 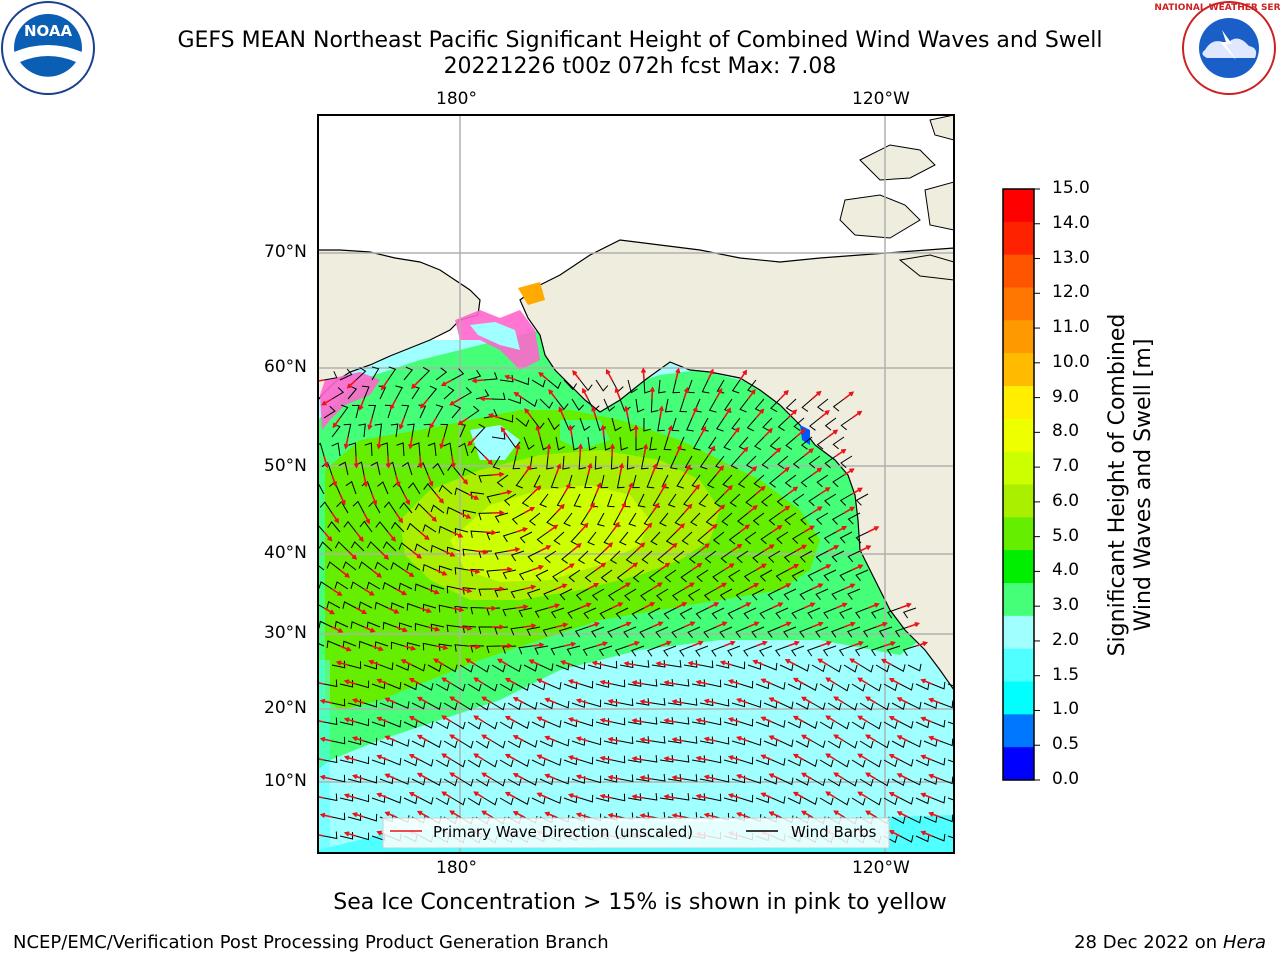 What do you see at coordinates (1117, 485) in the screenshot?
I see `colorbar-label-line1: Significant Height of Combined` at bounding box center [1117, 485].